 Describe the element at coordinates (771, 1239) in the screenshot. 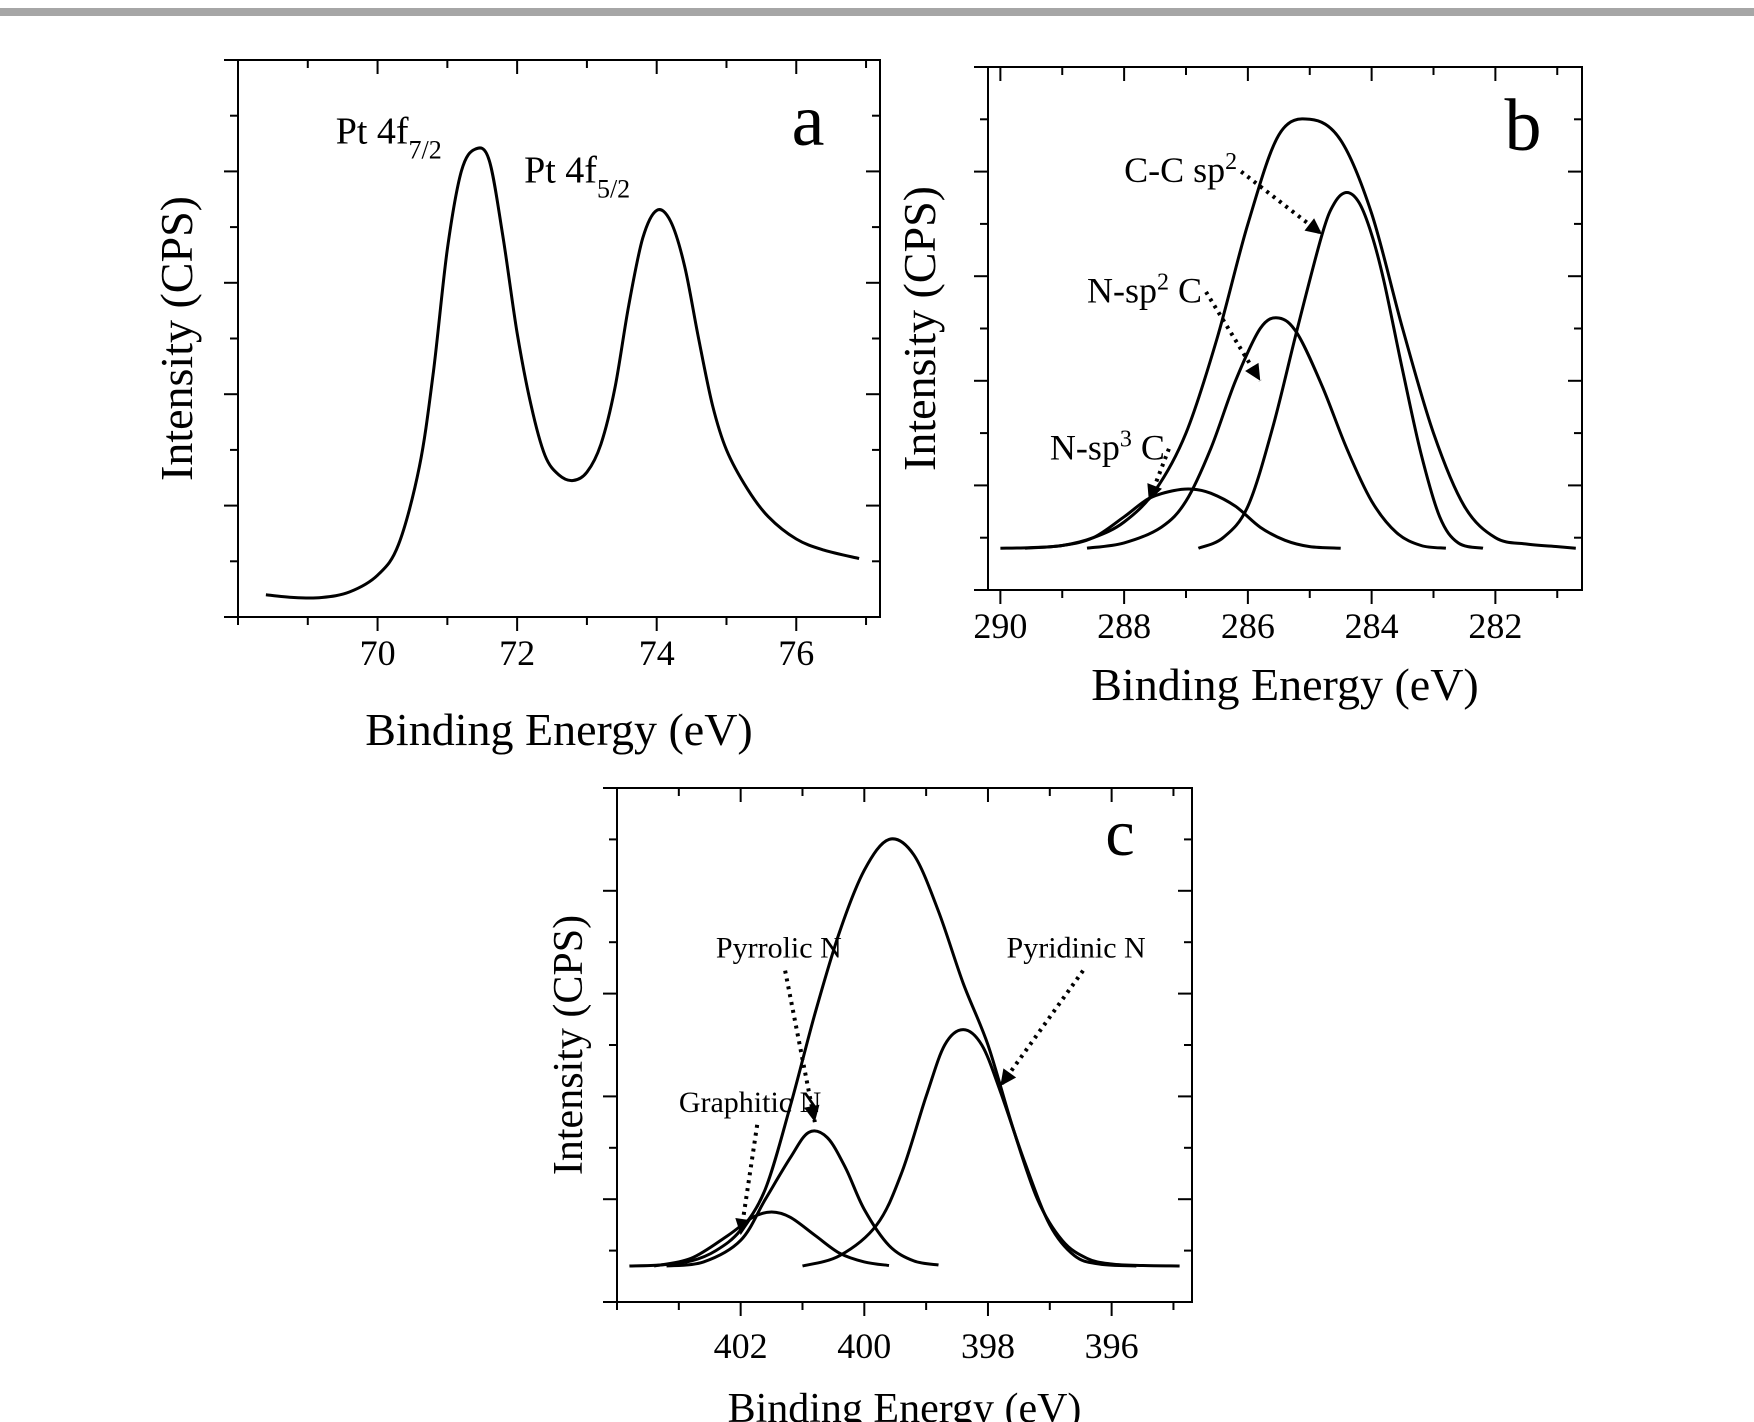

I see `series-line-graphitic-n` at that location.